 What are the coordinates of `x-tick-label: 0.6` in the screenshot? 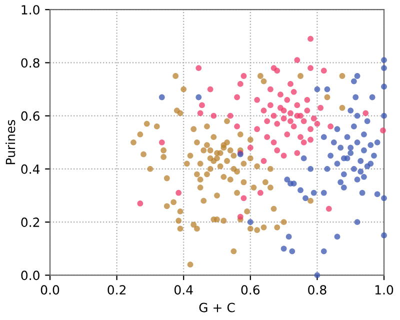 It's located at (250, 290).